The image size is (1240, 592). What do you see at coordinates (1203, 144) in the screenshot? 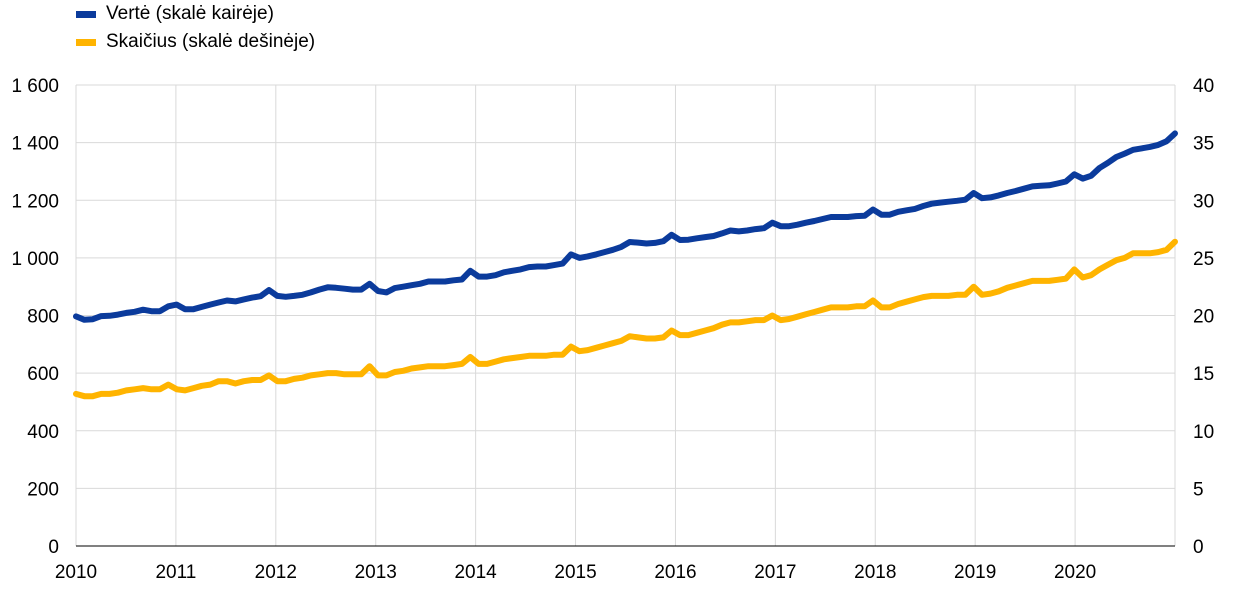
I see `right-tick-label: 35` at bounding box center [1203, 144].